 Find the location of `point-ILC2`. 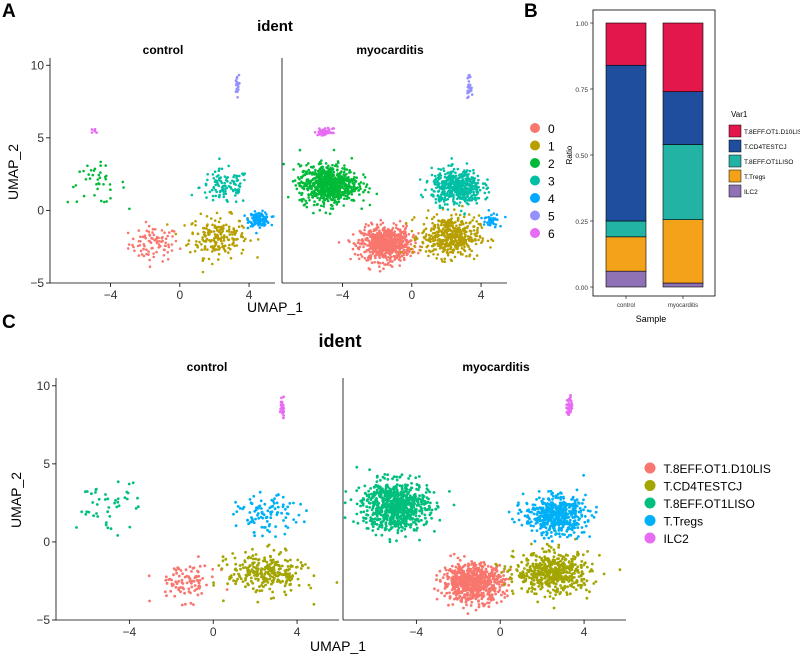

point-ILC2 is located at coordinates (283, 418).